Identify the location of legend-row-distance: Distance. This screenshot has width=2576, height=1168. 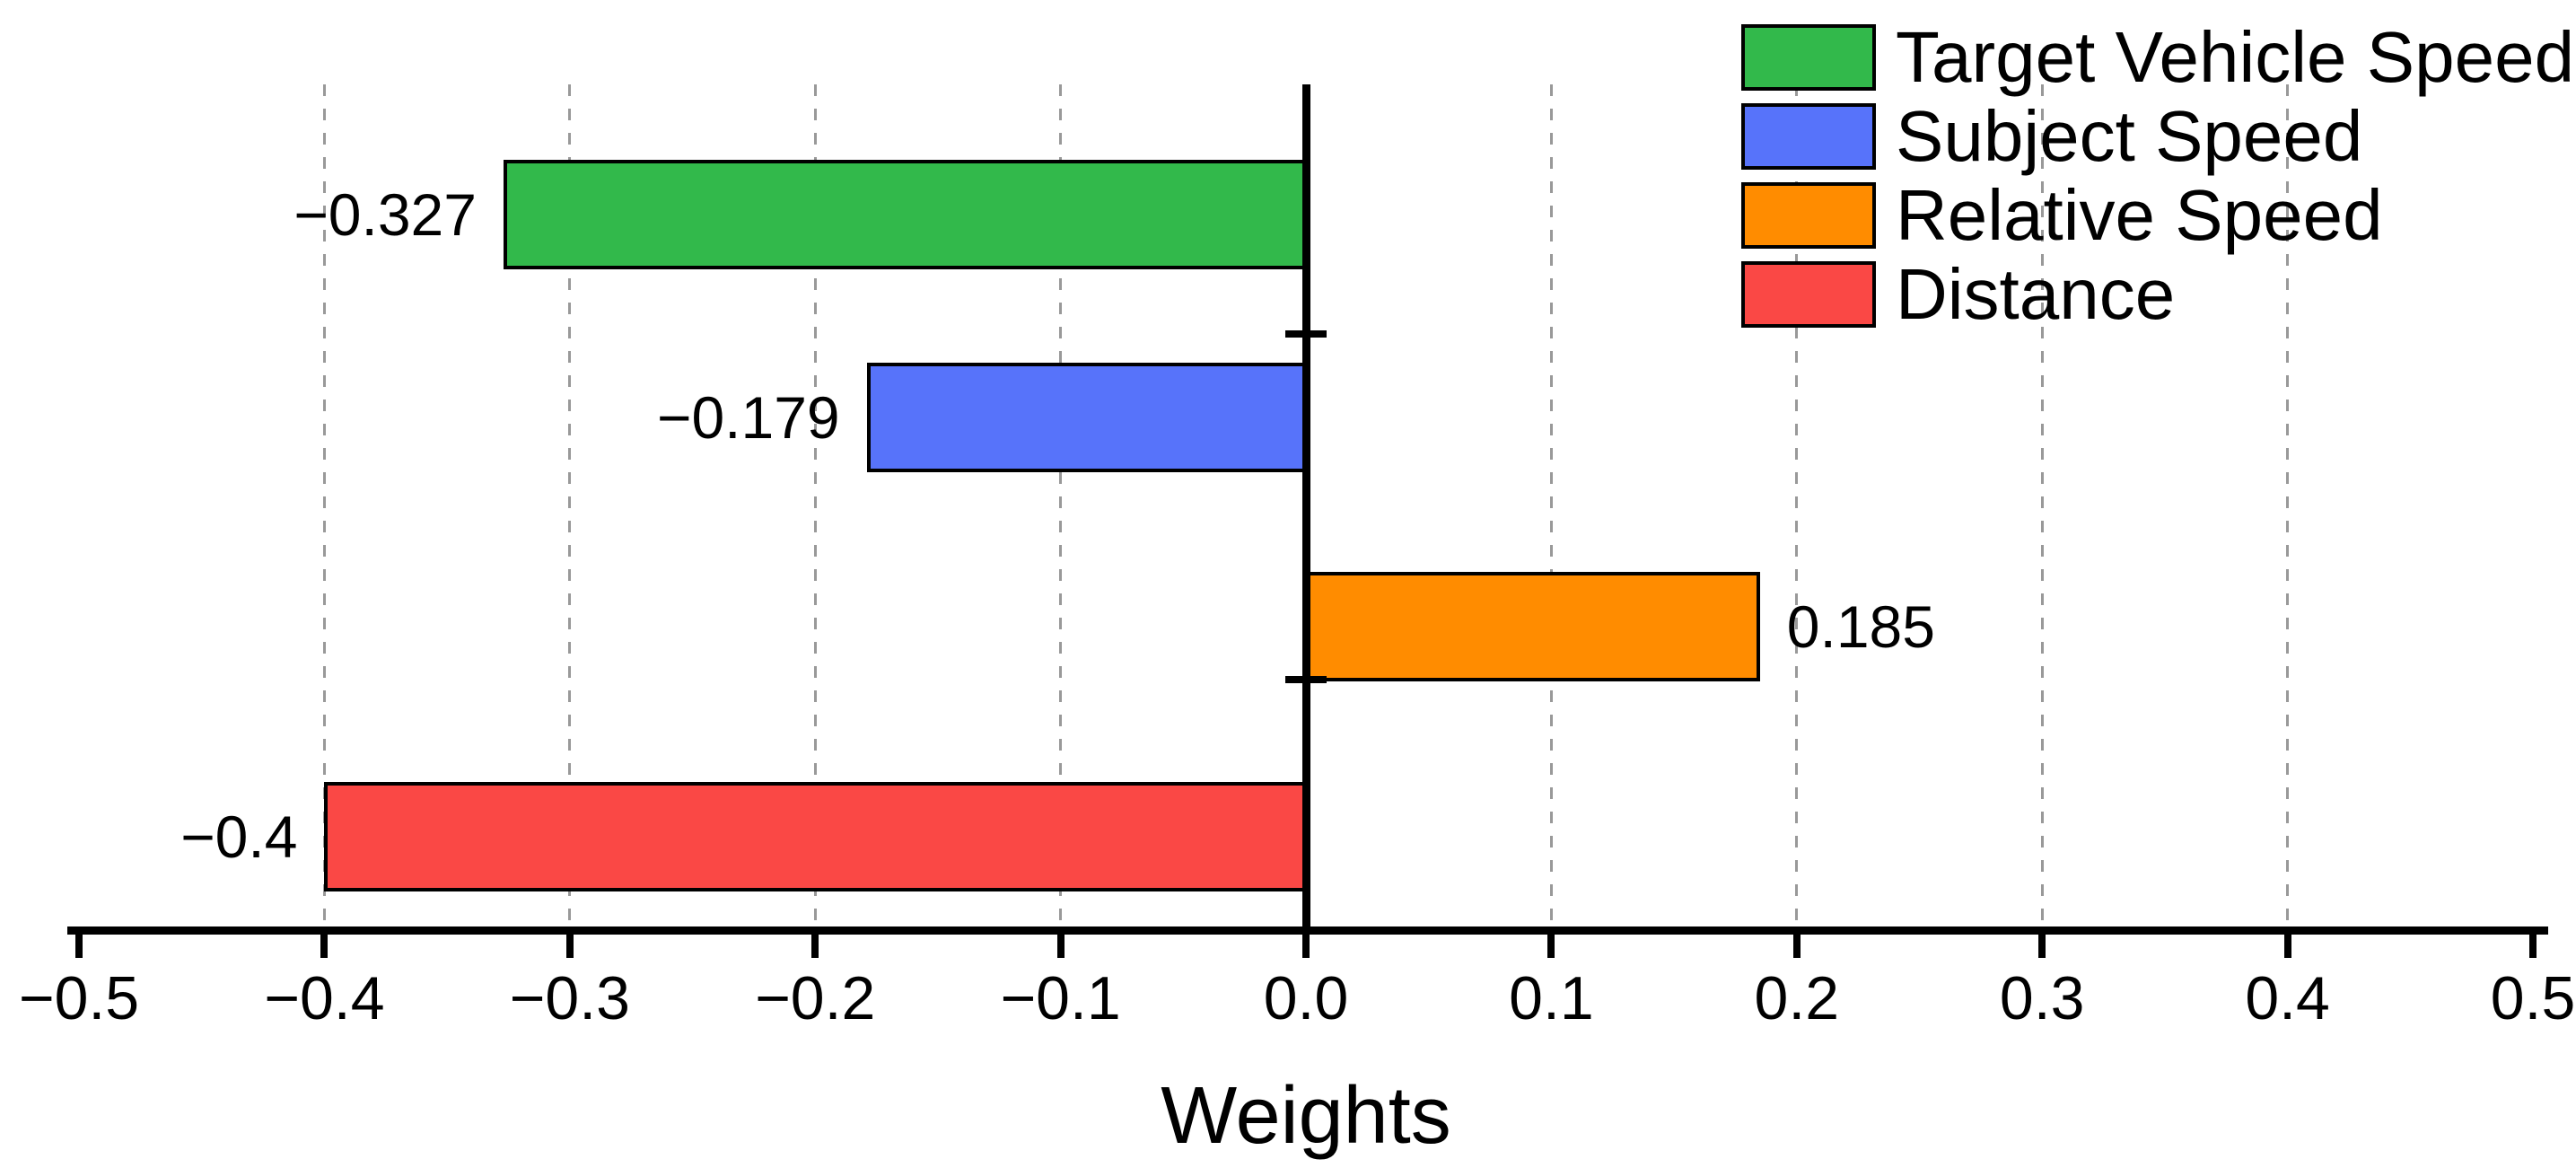
(2157, 294).